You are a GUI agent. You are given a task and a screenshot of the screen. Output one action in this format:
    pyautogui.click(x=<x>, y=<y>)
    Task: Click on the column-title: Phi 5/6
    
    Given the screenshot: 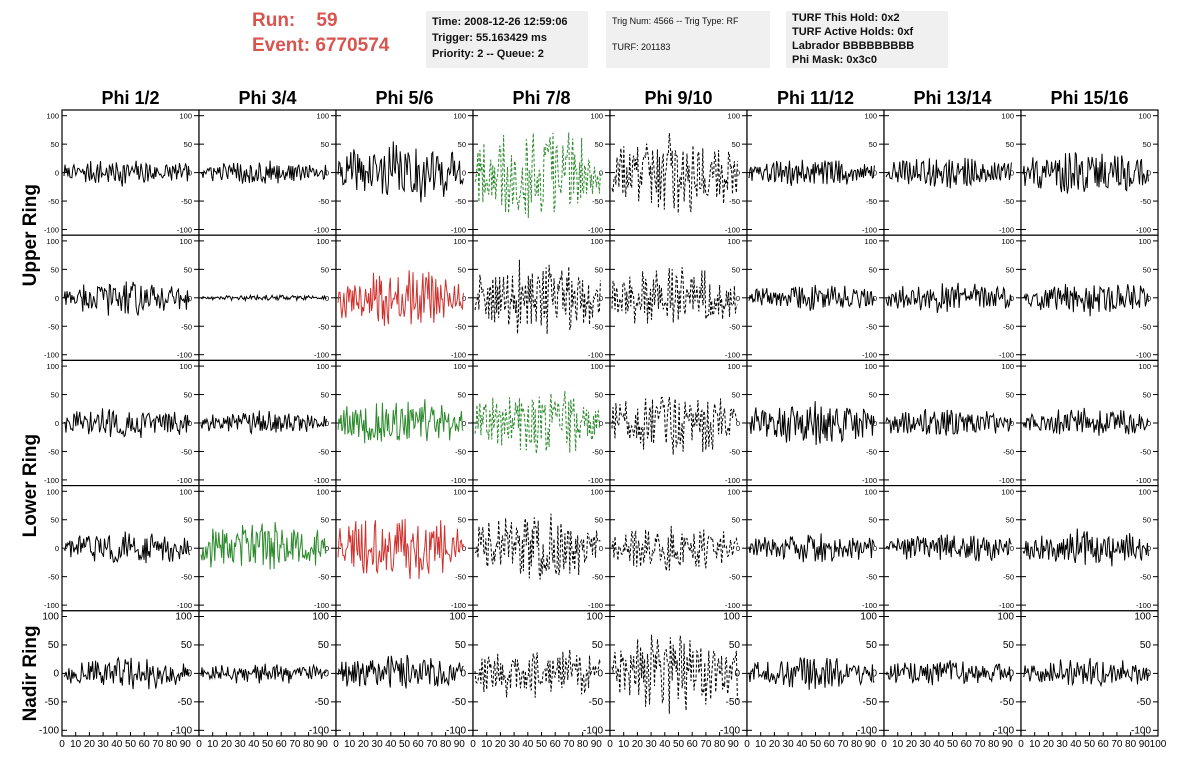 What is the action you would take?
    pyautogui.click(x=404, y=98)
    